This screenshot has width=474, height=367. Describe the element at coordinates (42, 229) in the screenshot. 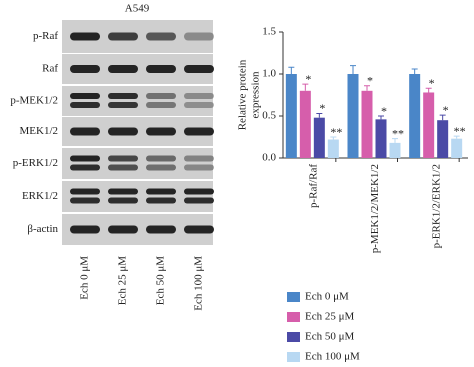

I see `blot-row-label: β-actin` at that location.